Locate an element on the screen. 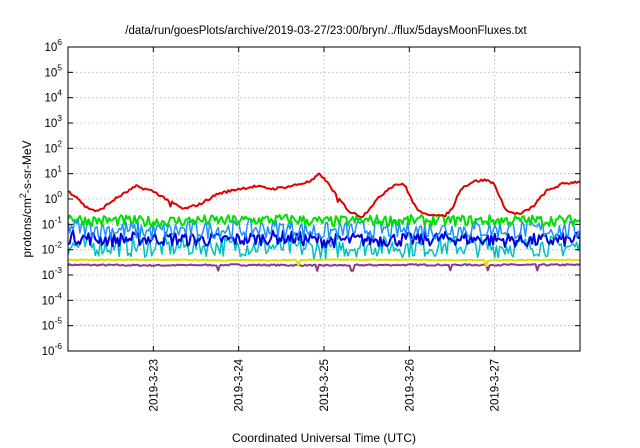  x-tick-label: 2019-3-26 is located at coordinates (410, 385).